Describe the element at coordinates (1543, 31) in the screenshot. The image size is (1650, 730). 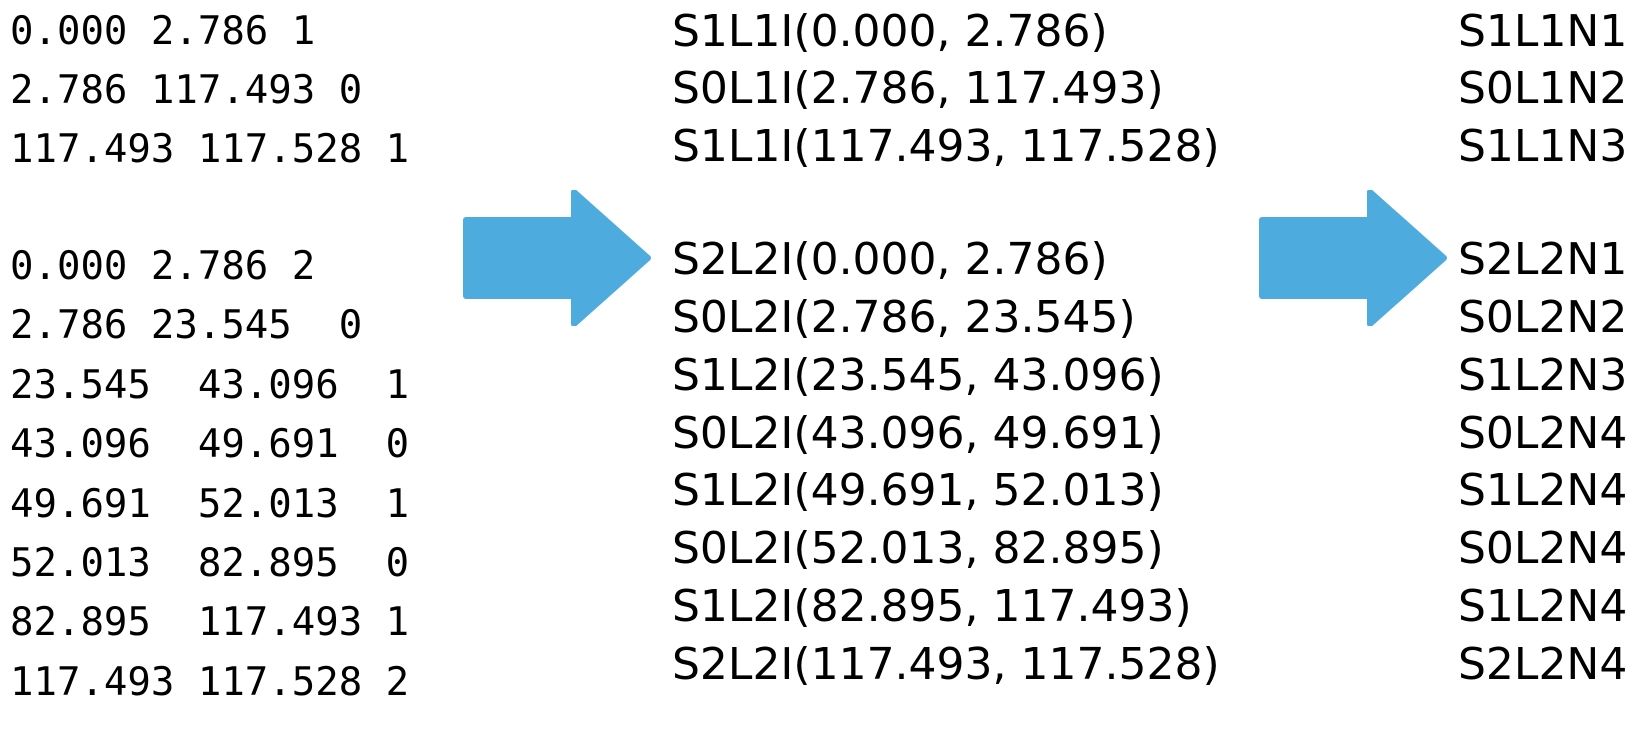
I see `node-line: S1L1N1` at that location.